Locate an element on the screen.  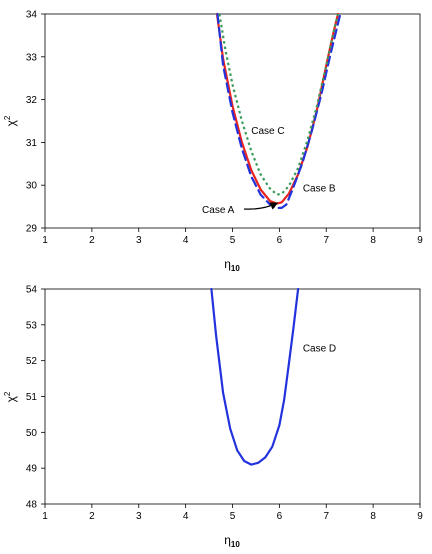
series-line-case-d is located at coordinates (255, 376).